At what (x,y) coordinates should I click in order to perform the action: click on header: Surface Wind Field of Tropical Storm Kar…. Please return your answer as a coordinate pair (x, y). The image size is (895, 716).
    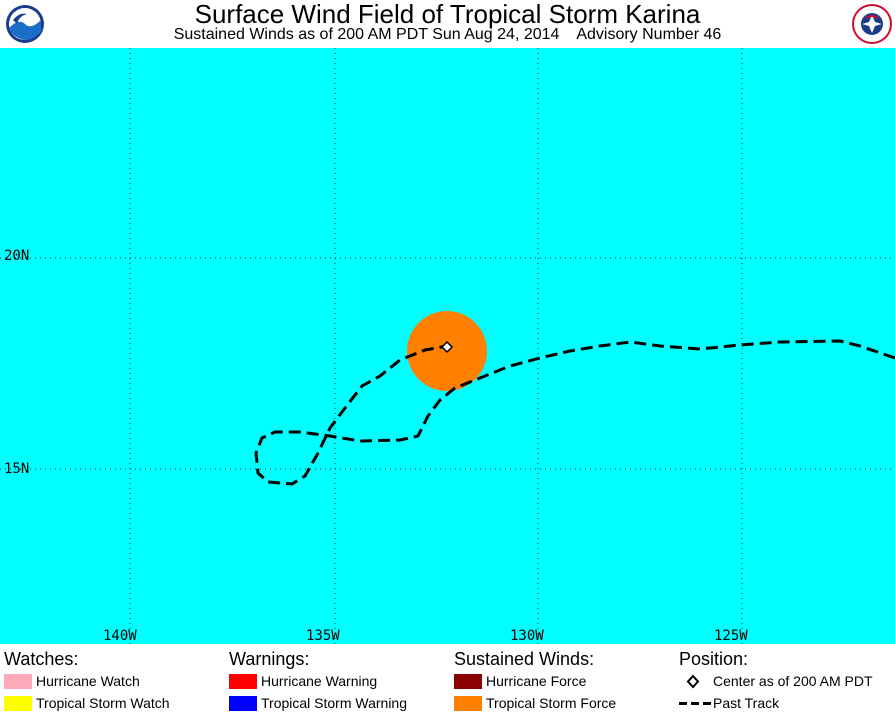
    Looking at the image, I should click on (447, 24).